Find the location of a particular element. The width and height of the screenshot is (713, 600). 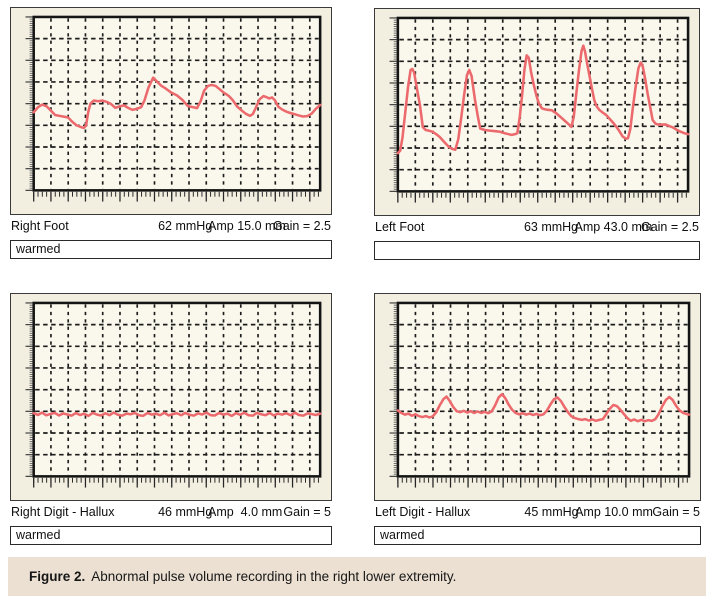

note-field is located at coordinates (537, 250).